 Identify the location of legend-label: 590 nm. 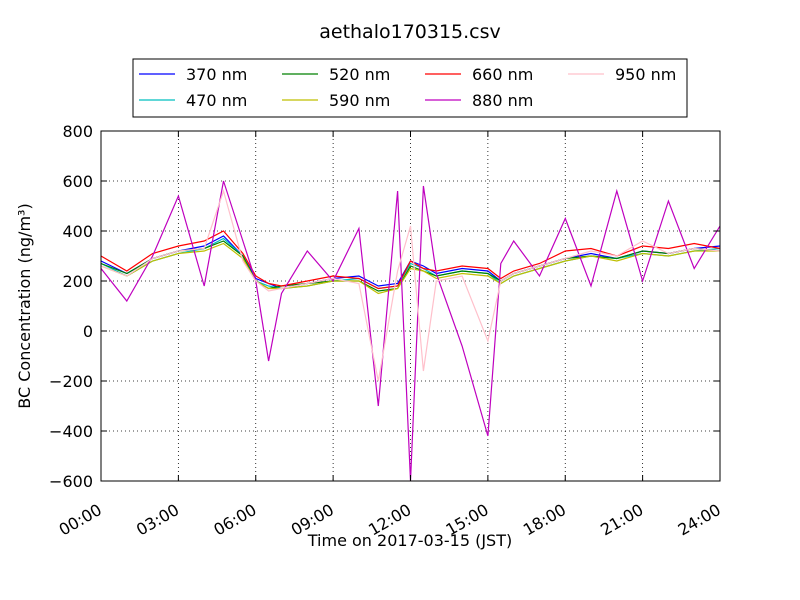
(359, 100).